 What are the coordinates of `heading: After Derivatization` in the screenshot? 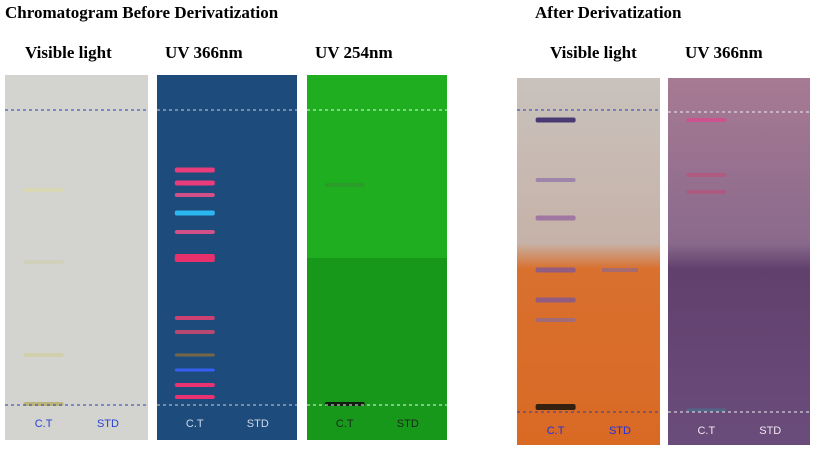 It's located at (608, 12).